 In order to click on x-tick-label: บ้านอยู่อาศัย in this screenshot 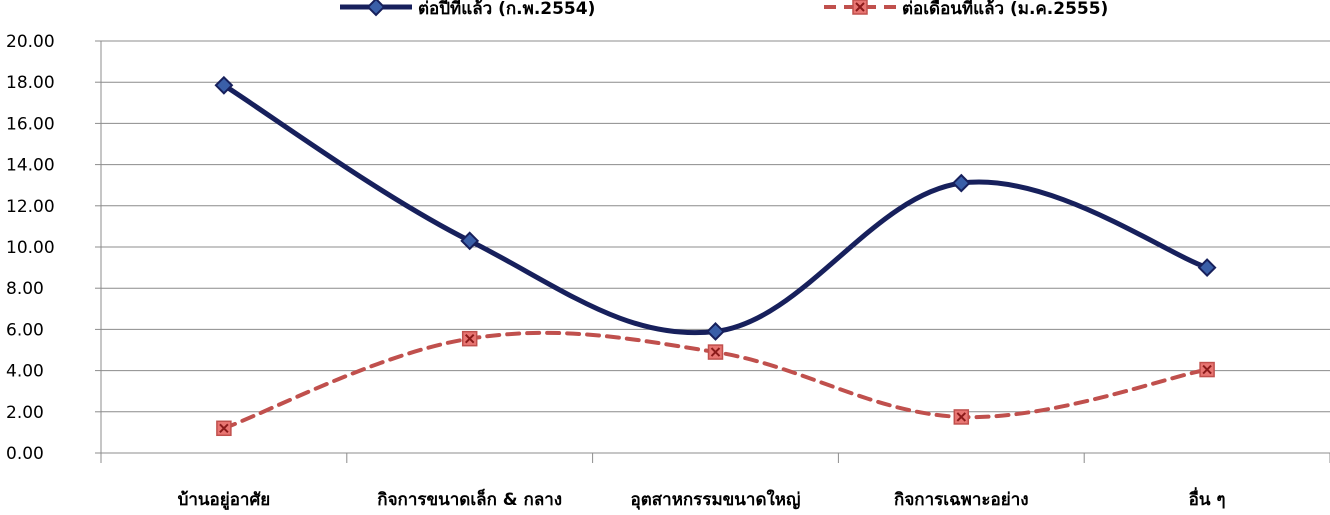, I will do `click(224, 500)`.